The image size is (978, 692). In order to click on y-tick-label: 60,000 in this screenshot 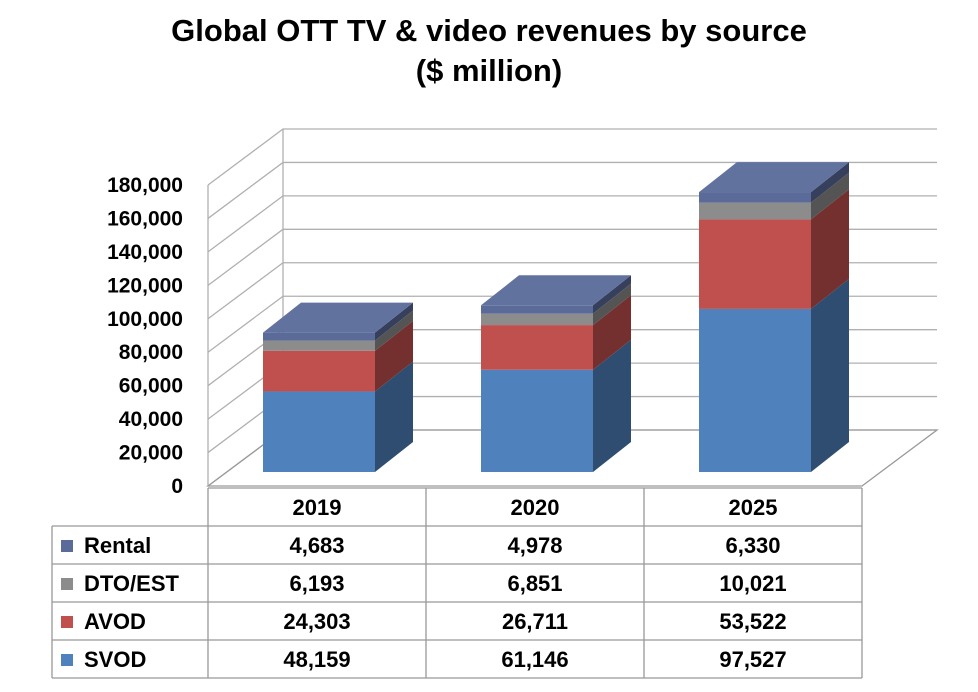, I will do `click(151, 386)`.